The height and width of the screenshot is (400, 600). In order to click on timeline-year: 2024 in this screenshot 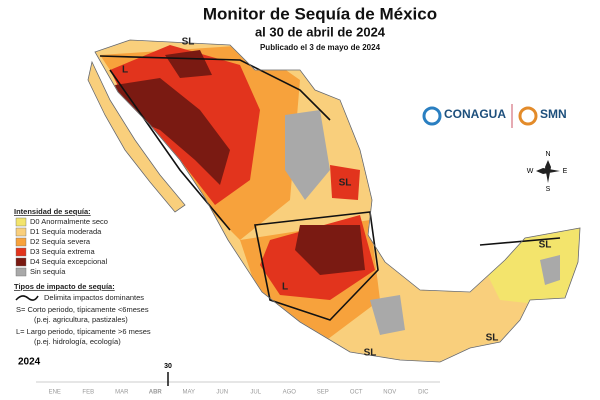, I will do `click(29, 362)`.